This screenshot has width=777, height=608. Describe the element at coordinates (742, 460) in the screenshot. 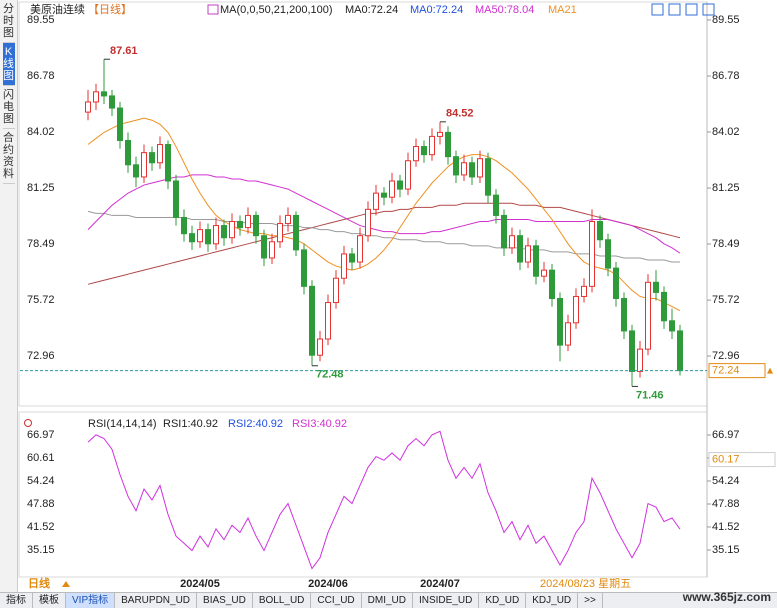

I see `rsi-cursor-box` at that location.